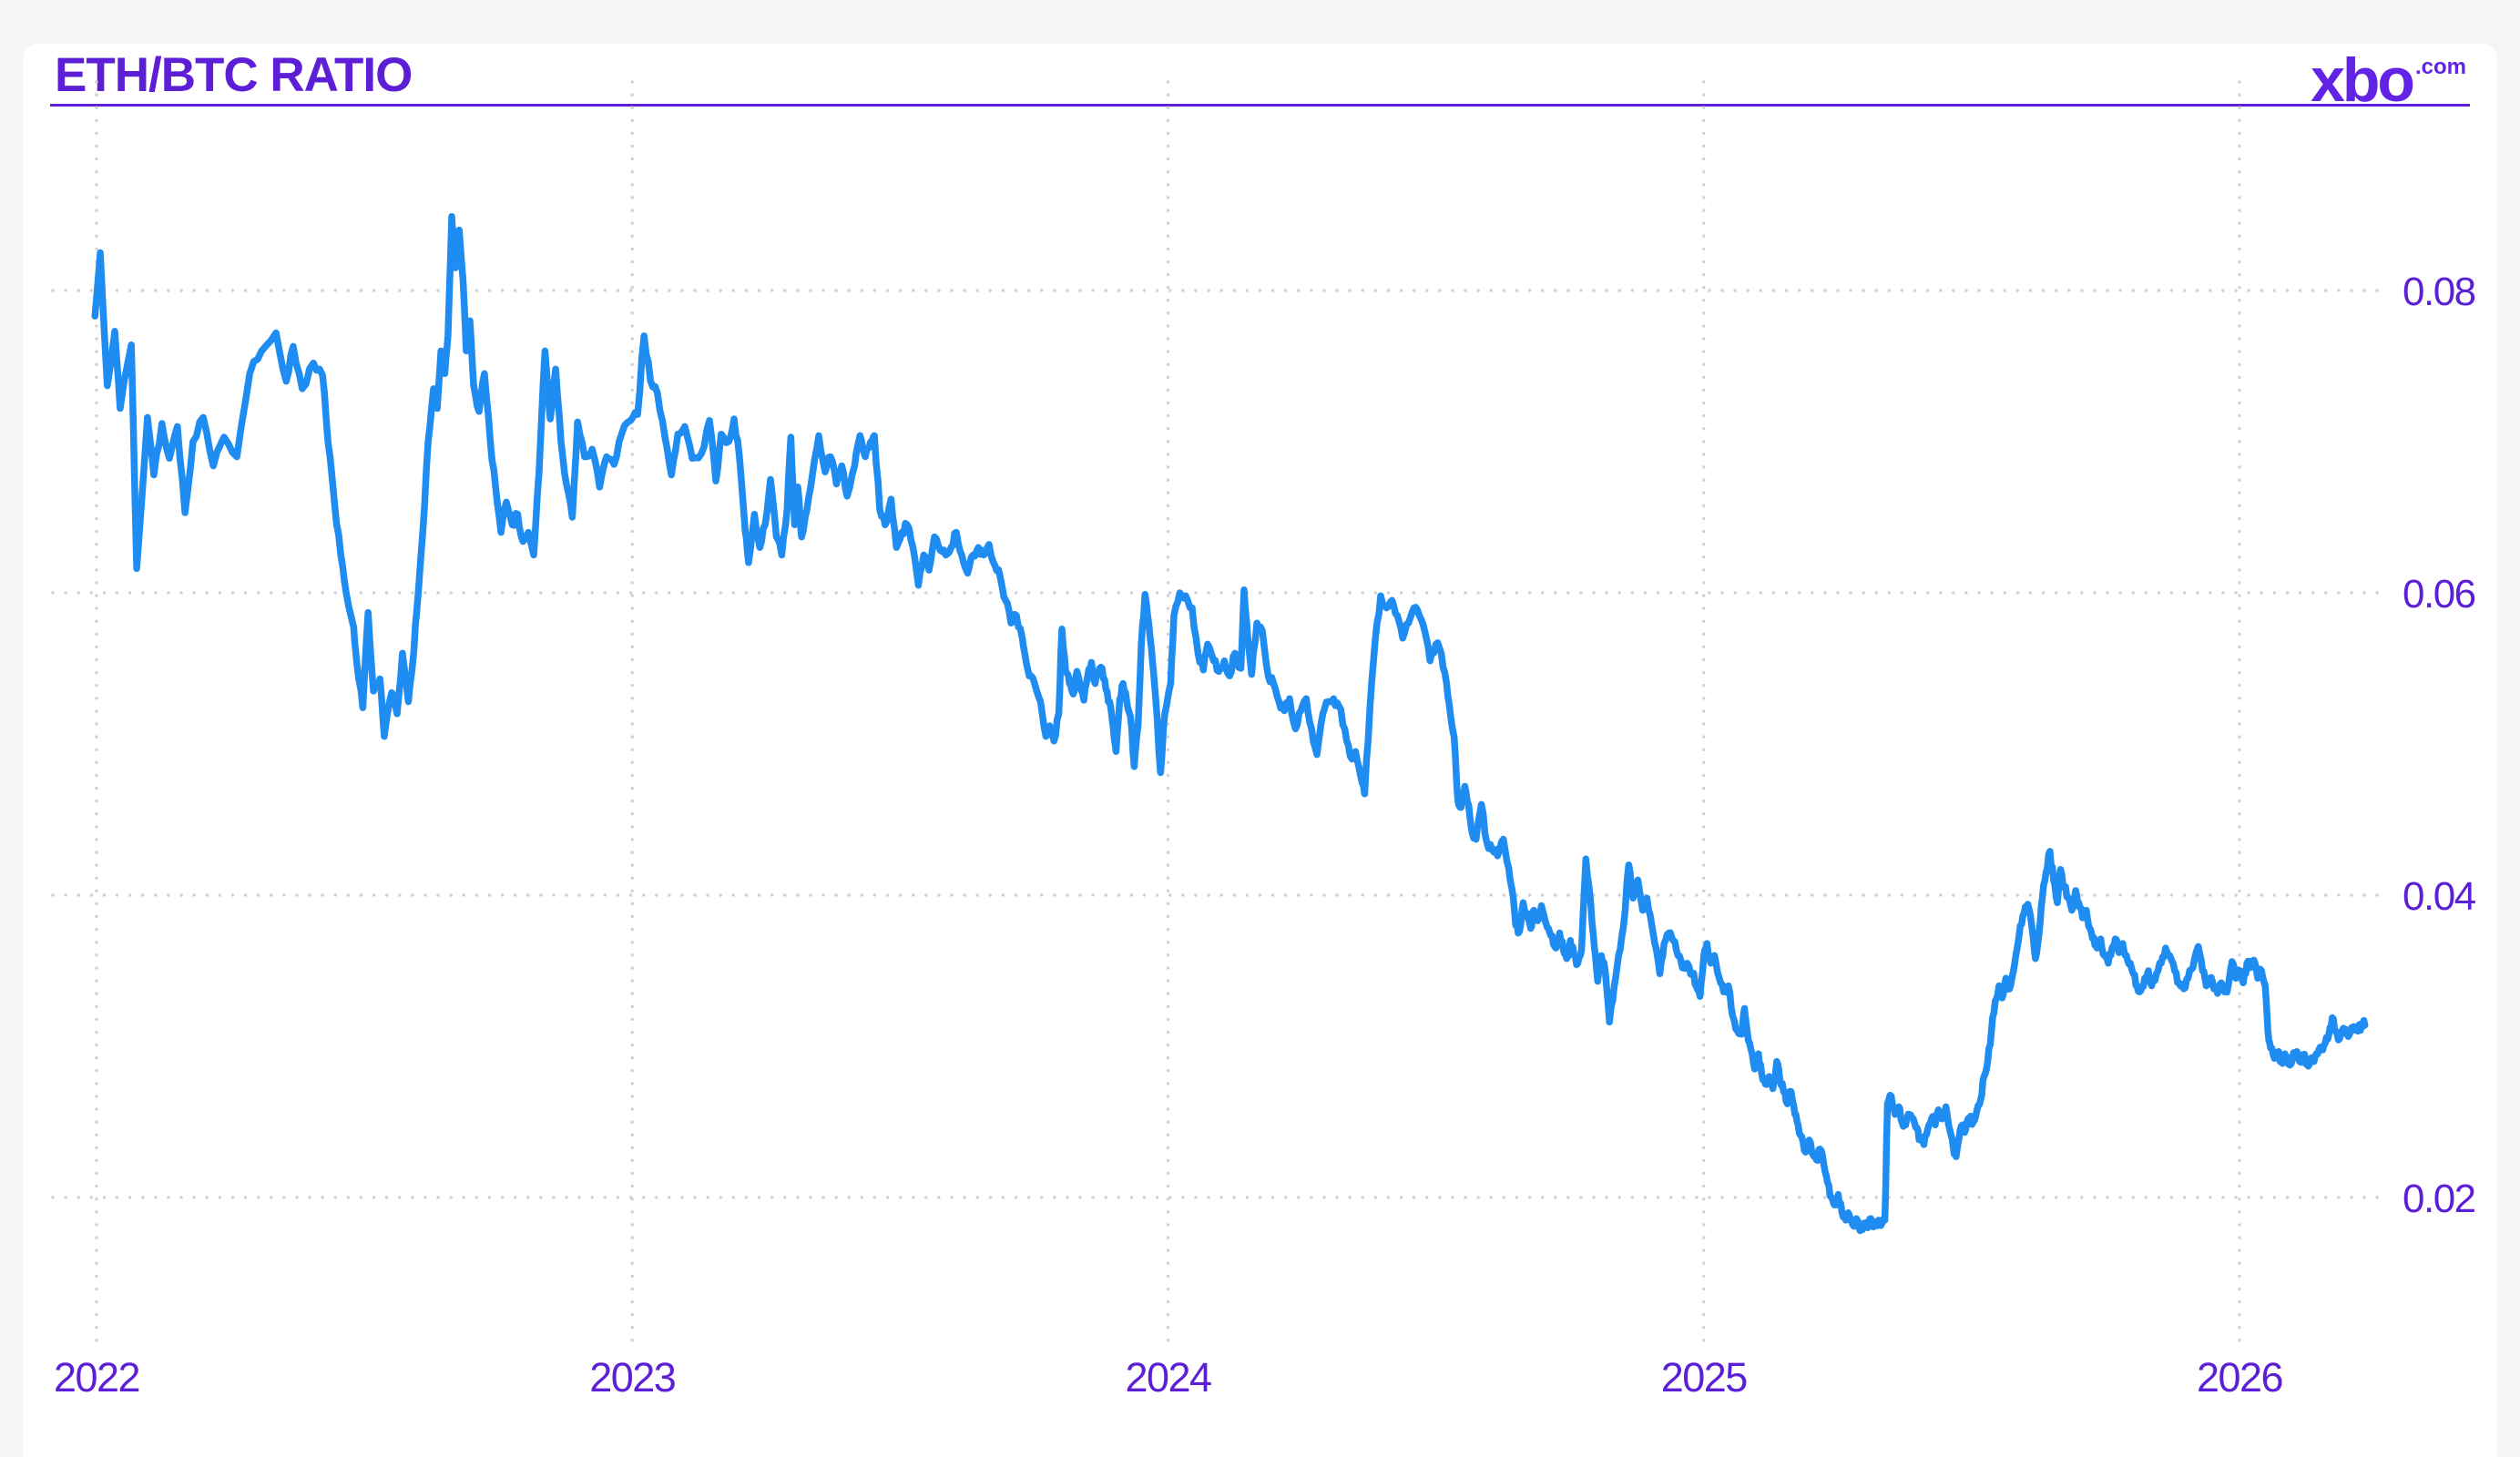  What do you see at coordinates (2363, 80) in the screenshot?
I see `xbo-logo-text: xbo` at bounding box center [2363, 80].